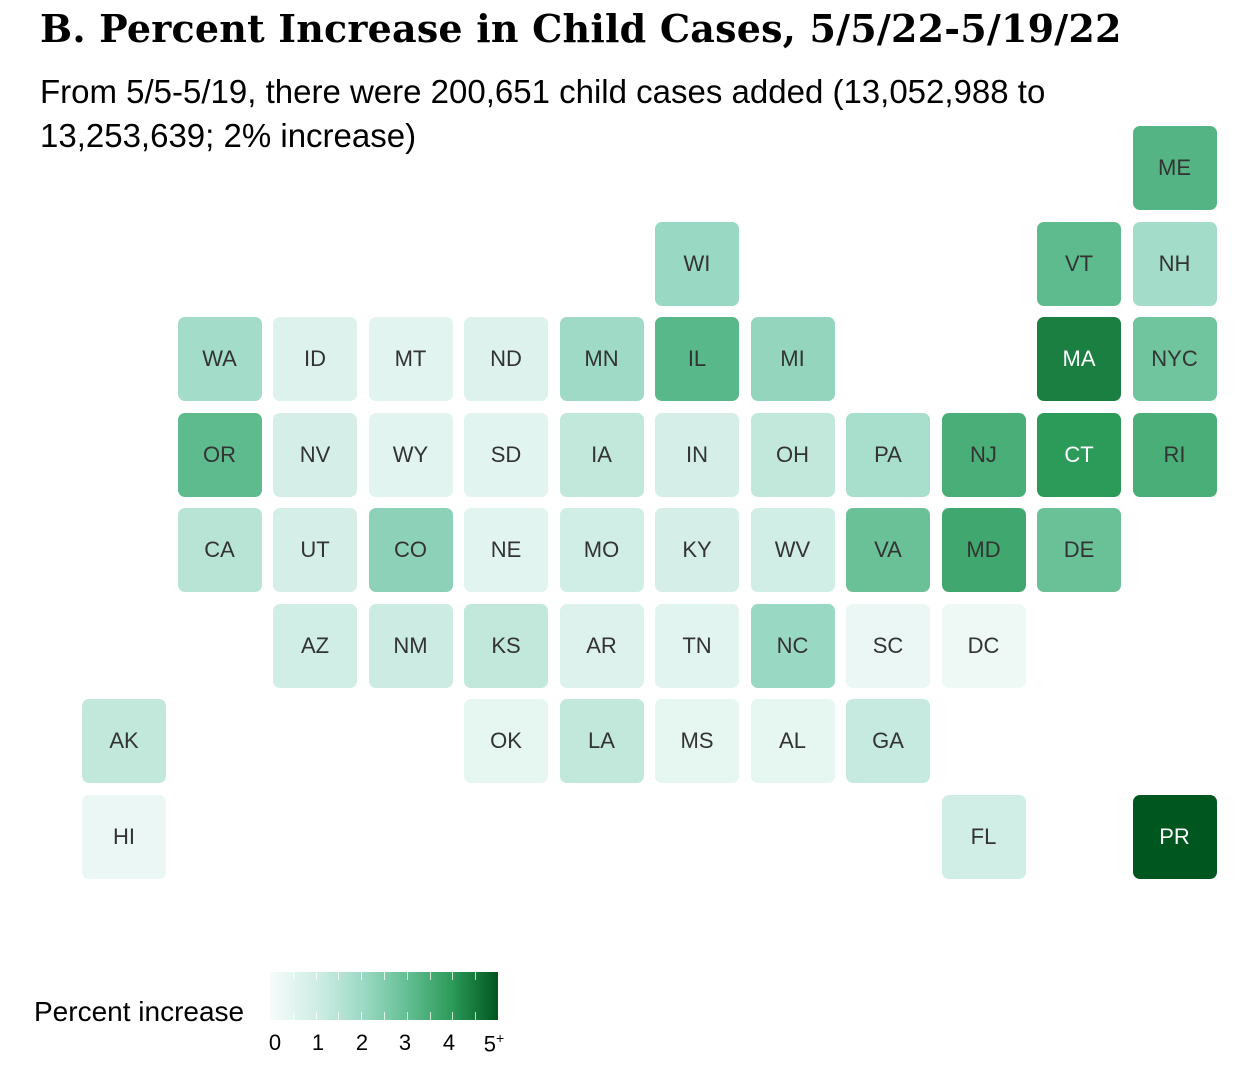 Image resolution: width=1260 pixels, height=1072 pixels. Describe the element at coordinates (983, 454) in the screenshot. I see `state-tile-nj: NJ` at that location.